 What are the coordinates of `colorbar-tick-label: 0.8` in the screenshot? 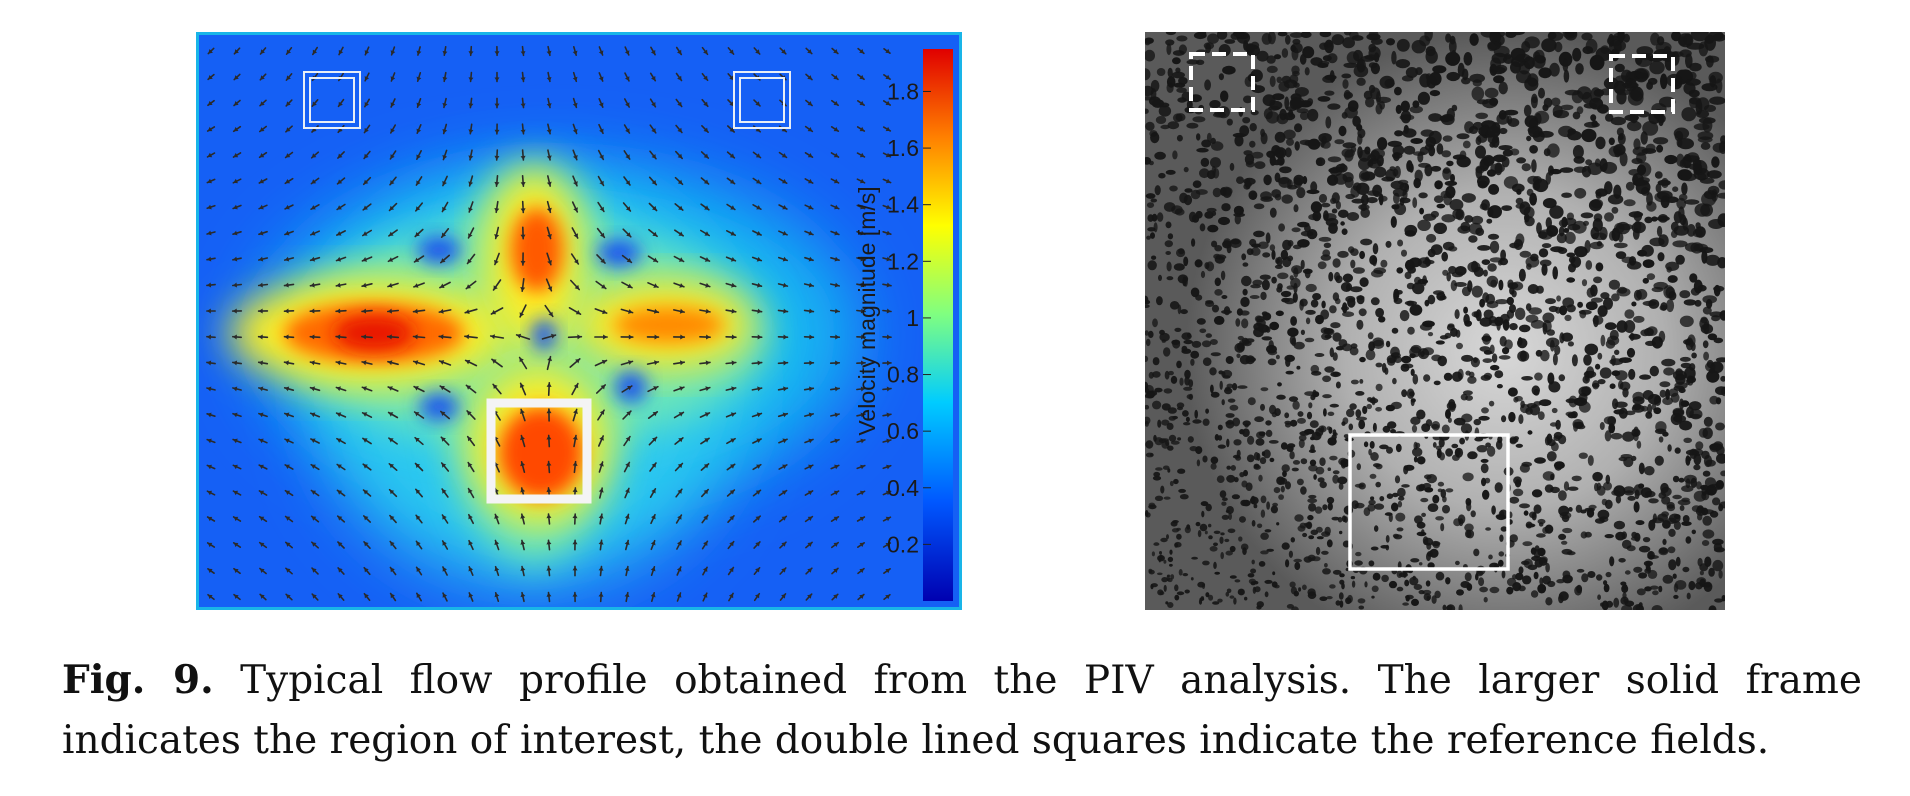 It's located at (903, 375).